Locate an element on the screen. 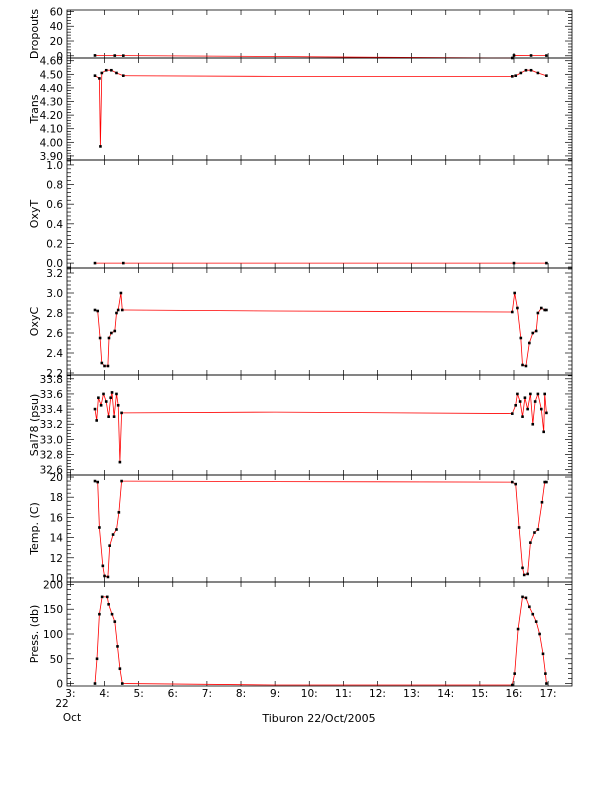  y-tick-label: 4.20 is located at coordinates (51, 116).